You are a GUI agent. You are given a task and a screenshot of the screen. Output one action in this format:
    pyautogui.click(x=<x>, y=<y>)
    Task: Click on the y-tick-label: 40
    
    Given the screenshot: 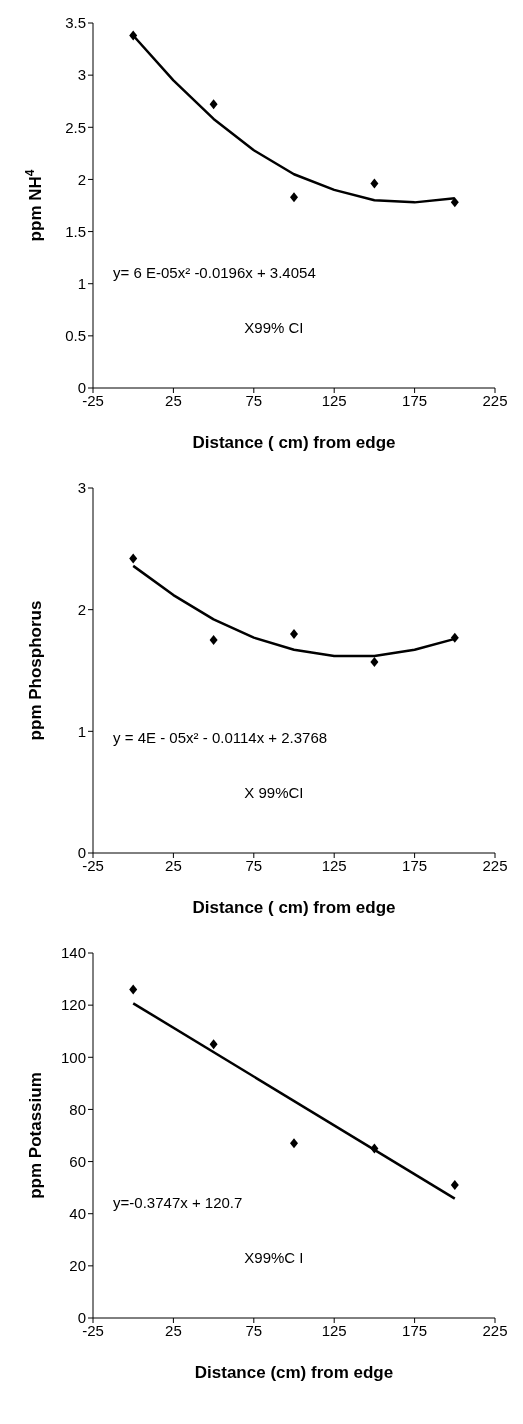 What is the action you would take?
    pyautogui.click(x=77, y=1214)
    